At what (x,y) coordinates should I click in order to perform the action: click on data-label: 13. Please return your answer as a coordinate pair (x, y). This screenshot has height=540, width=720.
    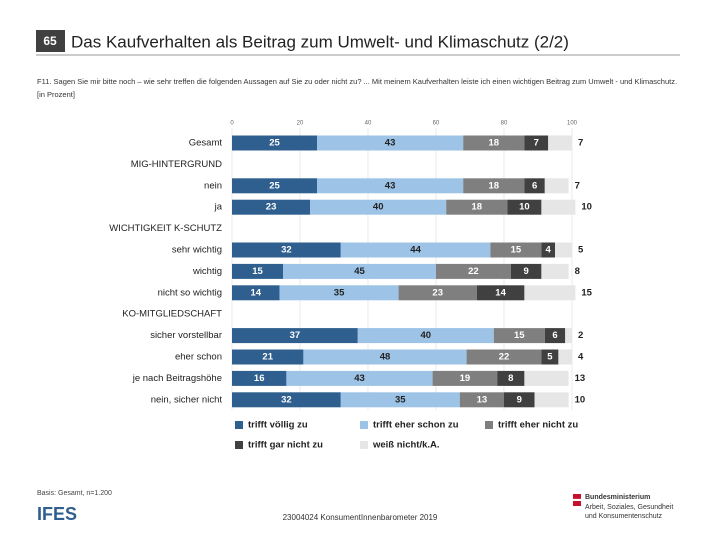
    Looking at the image, I should click on (482, 399).